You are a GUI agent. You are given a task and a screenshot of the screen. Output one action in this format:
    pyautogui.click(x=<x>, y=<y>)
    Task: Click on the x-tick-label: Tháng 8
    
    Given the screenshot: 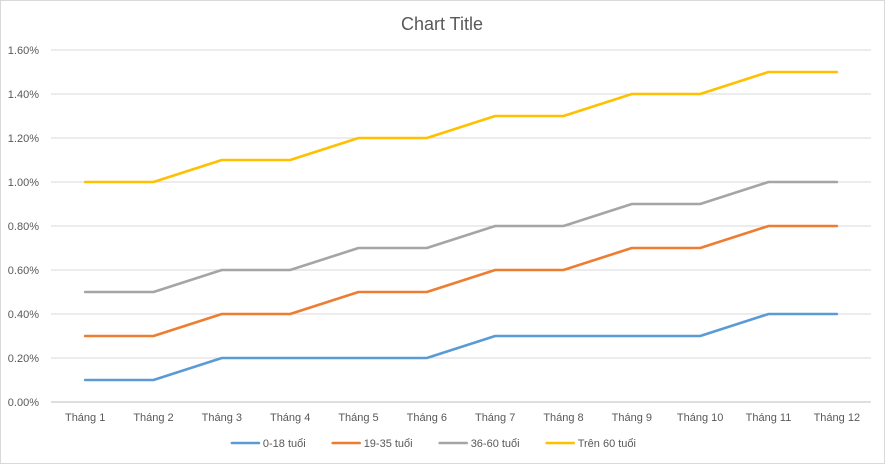 What is the action you would take?
    pyautogui.click(x=563, y=418)
    